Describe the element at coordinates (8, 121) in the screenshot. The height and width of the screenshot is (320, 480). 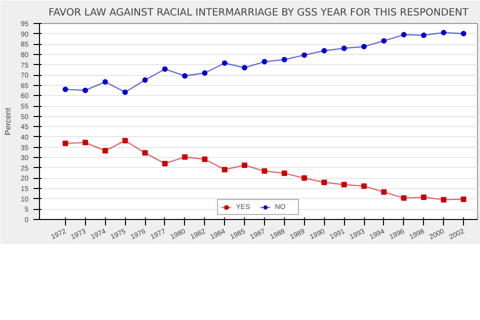
I see `y-axis-title: Percent` at that location.